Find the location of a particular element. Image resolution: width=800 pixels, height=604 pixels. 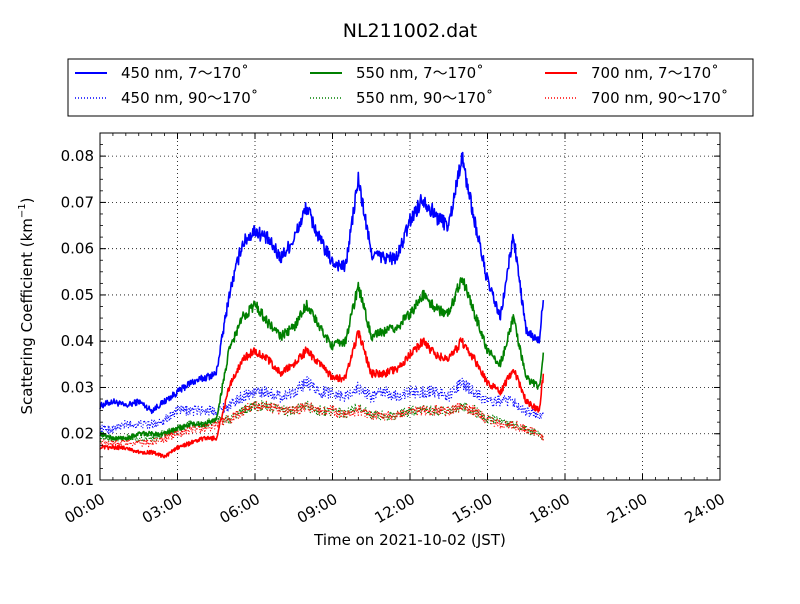

legend-label-3: 550 nm, 90～170˚ is located at coordinates (424, 98).